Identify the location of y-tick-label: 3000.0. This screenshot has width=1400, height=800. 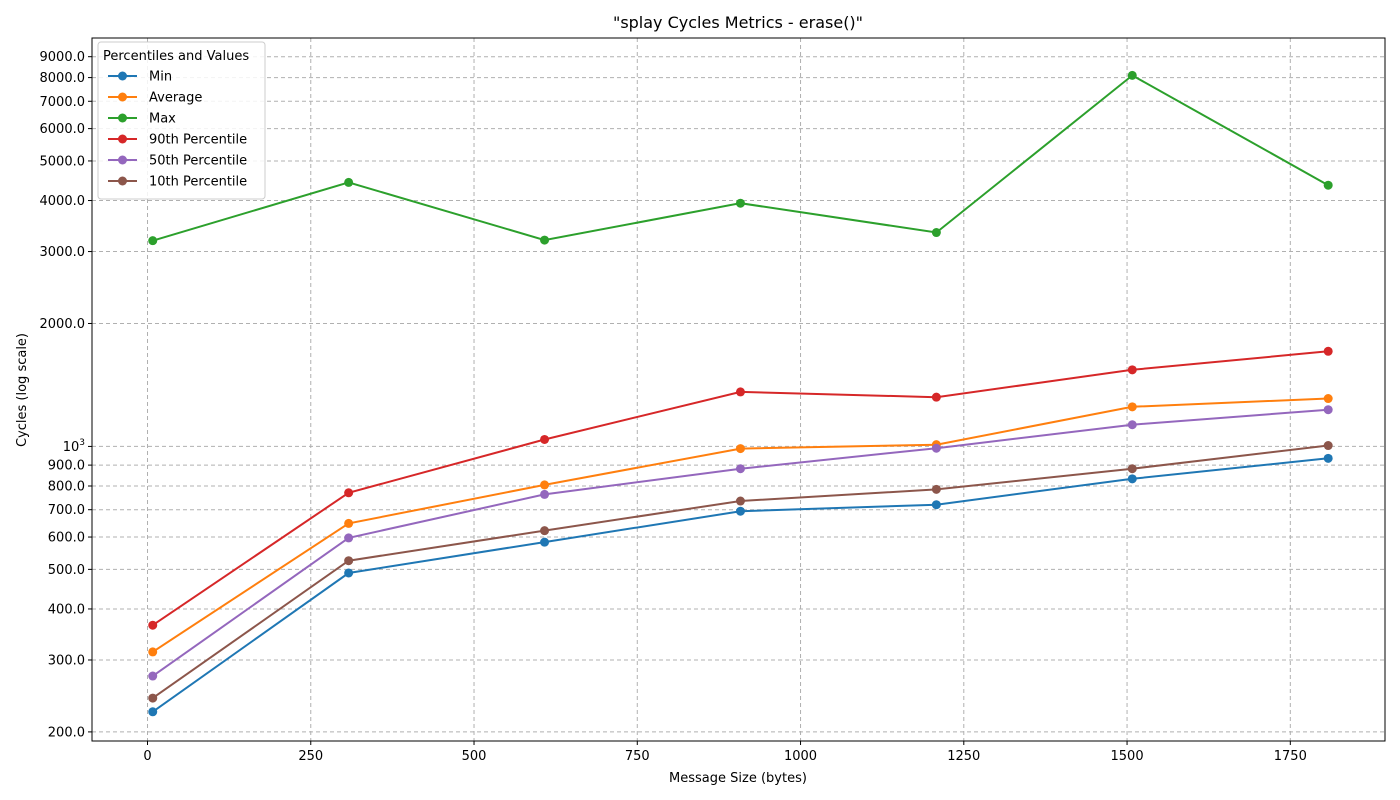
(63, 252).